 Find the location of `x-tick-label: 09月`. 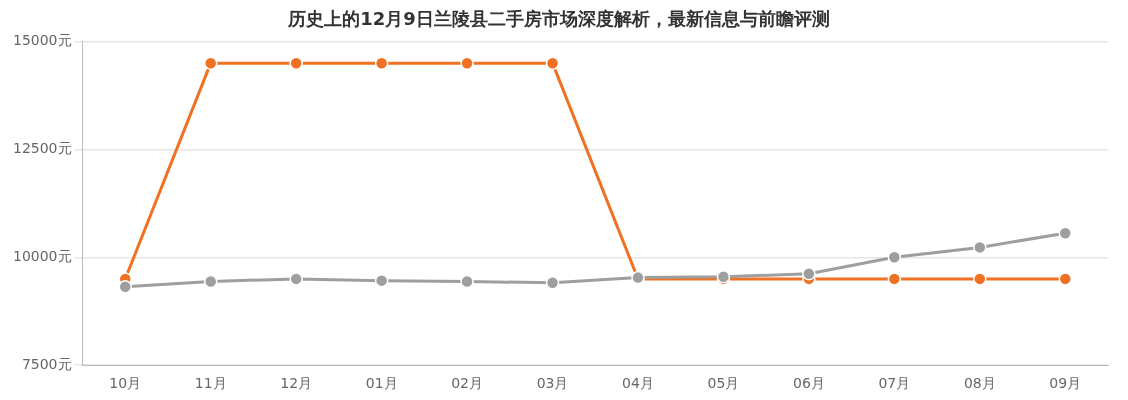

x-tick-label: 09月 is located at coordinates (1065, 383).